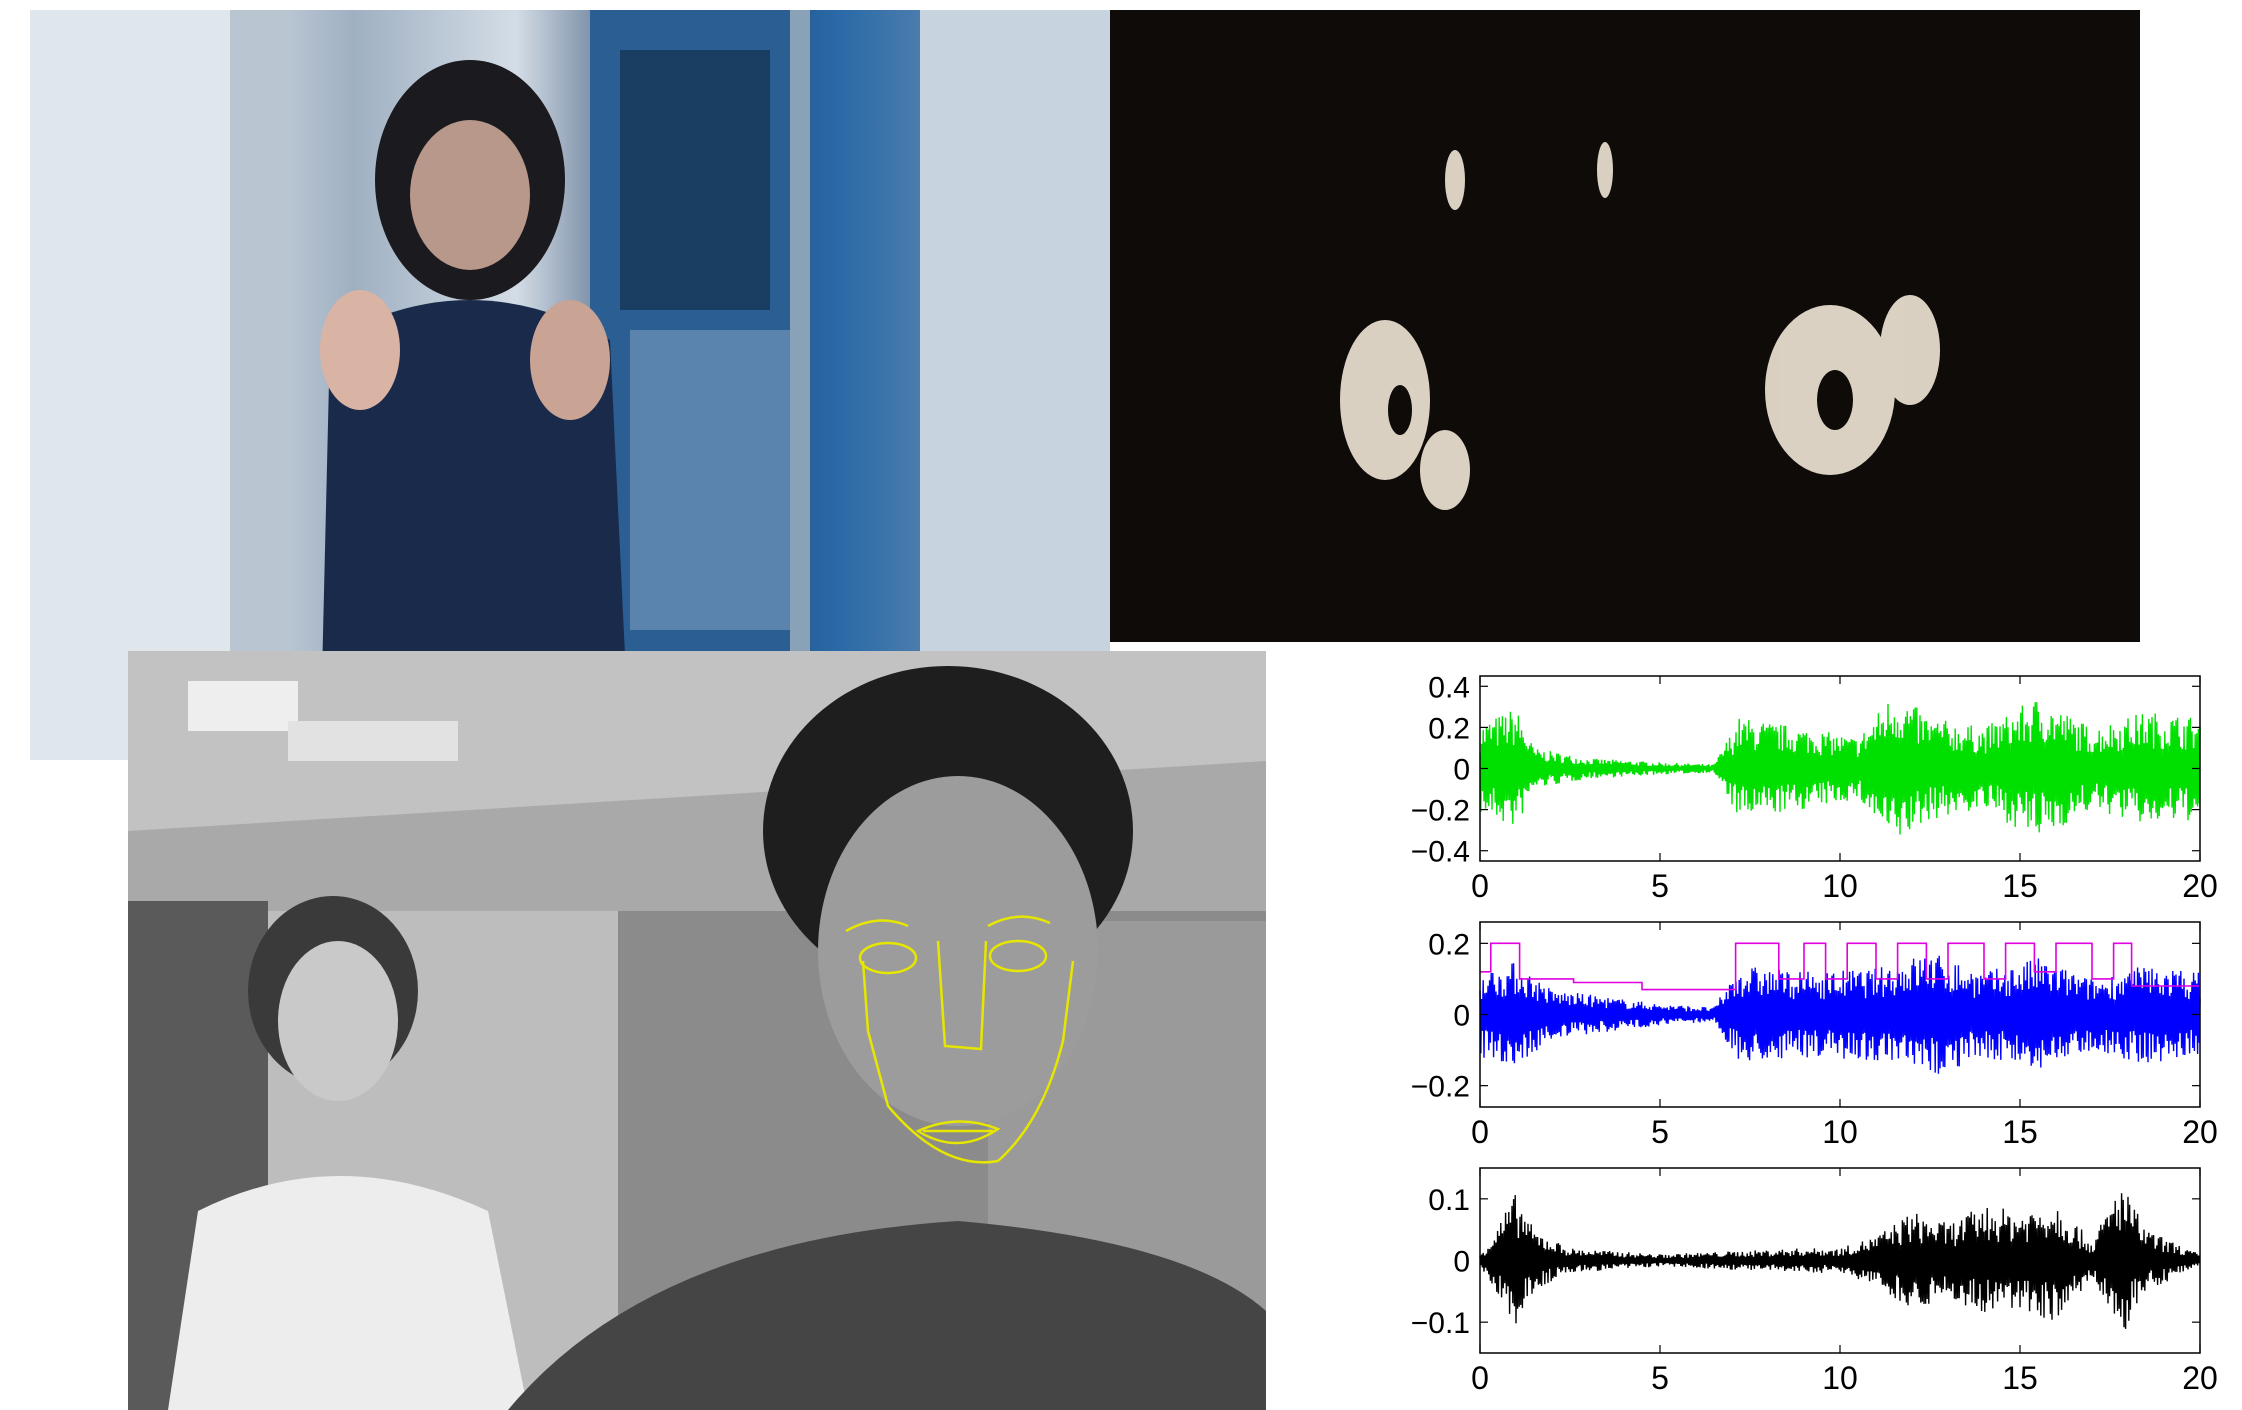 The width and height of the screenshot is (2242, 1410). What do you see at coordinates (1449, 687) in the screenshot?
I see `y-tick-label: 0.4` at bounding box center [1449, 687].